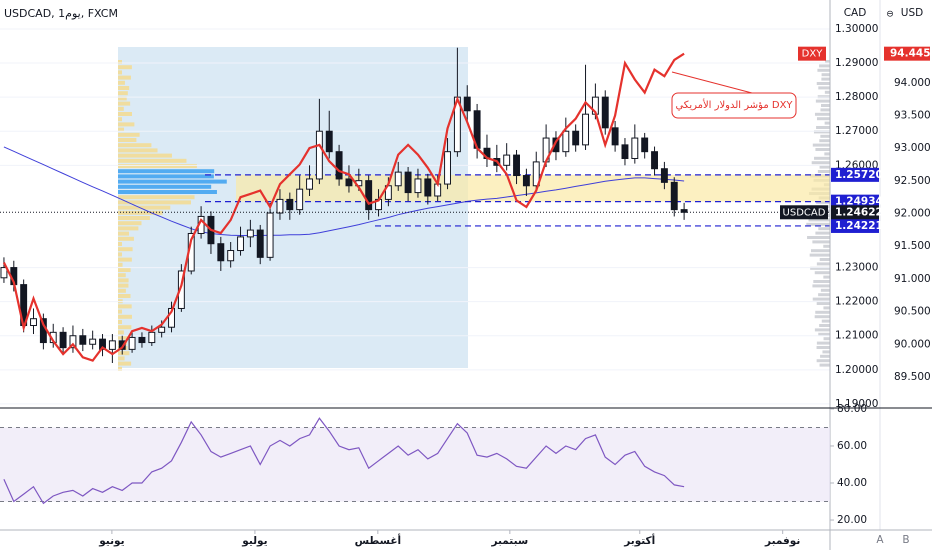 The width and height of the screenshot is (932, 550). I want to click on level-tag, so click(855, 201).